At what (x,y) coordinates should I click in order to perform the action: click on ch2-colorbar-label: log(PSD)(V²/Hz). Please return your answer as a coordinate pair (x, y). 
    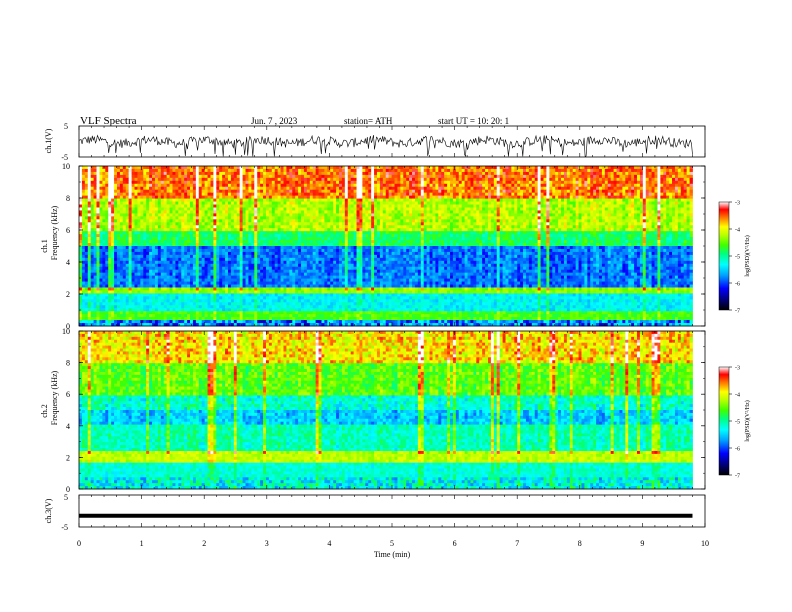
    Looking at the image, I should click on (747, 420).